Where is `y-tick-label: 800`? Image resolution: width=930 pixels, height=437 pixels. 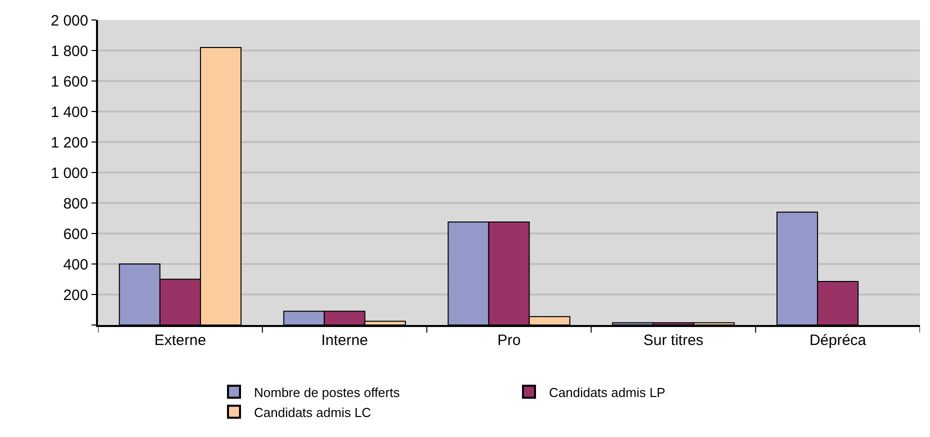
y-tick-label: 800 is located at coordinates (75, 203).